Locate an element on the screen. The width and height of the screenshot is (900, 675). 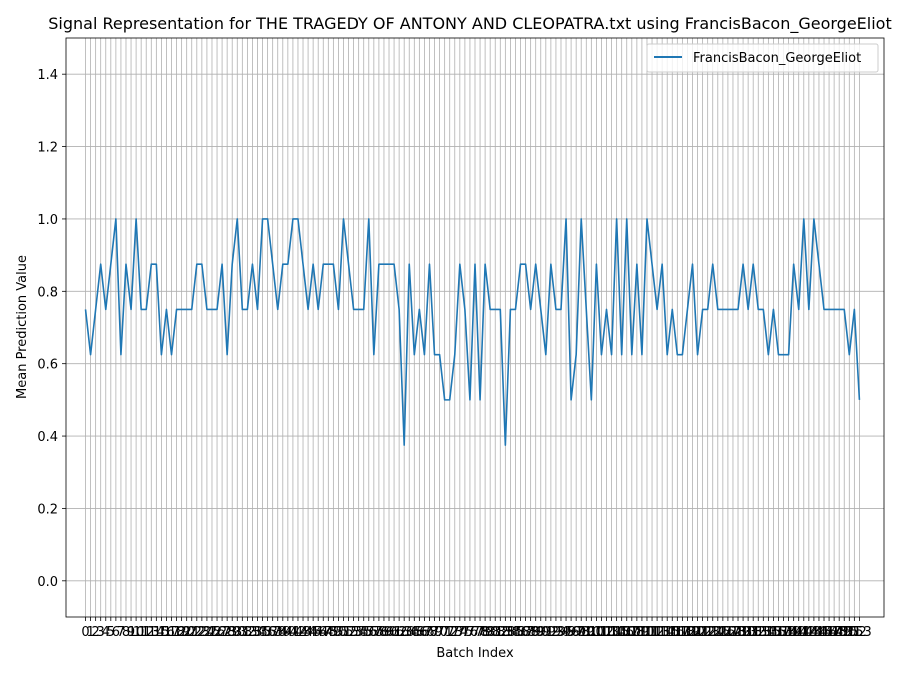
x-tick-label: 81 is located at coordinates (495, 632).